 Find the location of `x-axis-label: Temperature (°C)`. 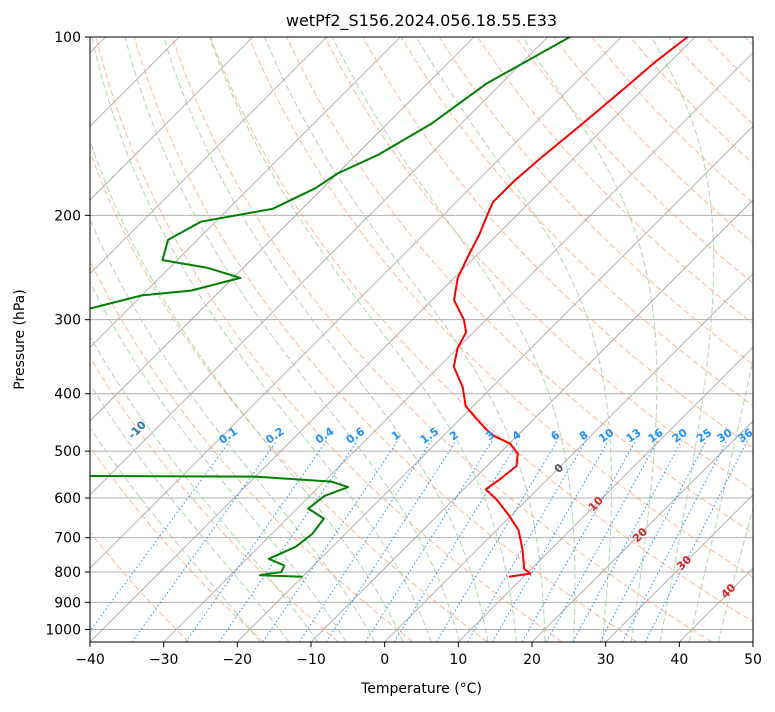

x-axis-label: Temperature (°C) is located at coordinates (421, 689).